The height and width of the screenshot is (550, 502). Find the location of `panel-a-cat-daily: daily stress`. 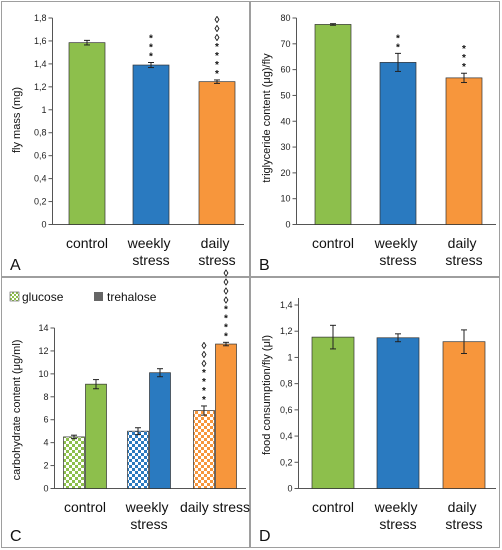

panel-a-cat-daily: daily stress is located at coordinates (216, 251).